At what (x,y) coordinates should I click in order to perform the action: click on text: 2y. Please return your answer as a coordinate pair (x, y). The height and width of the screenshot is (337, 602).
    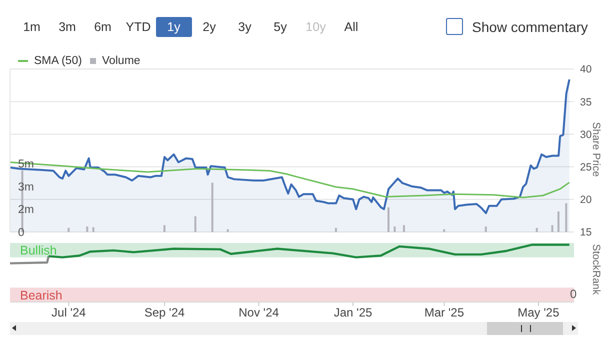
    Looking at the image, I should click on (209, 27).